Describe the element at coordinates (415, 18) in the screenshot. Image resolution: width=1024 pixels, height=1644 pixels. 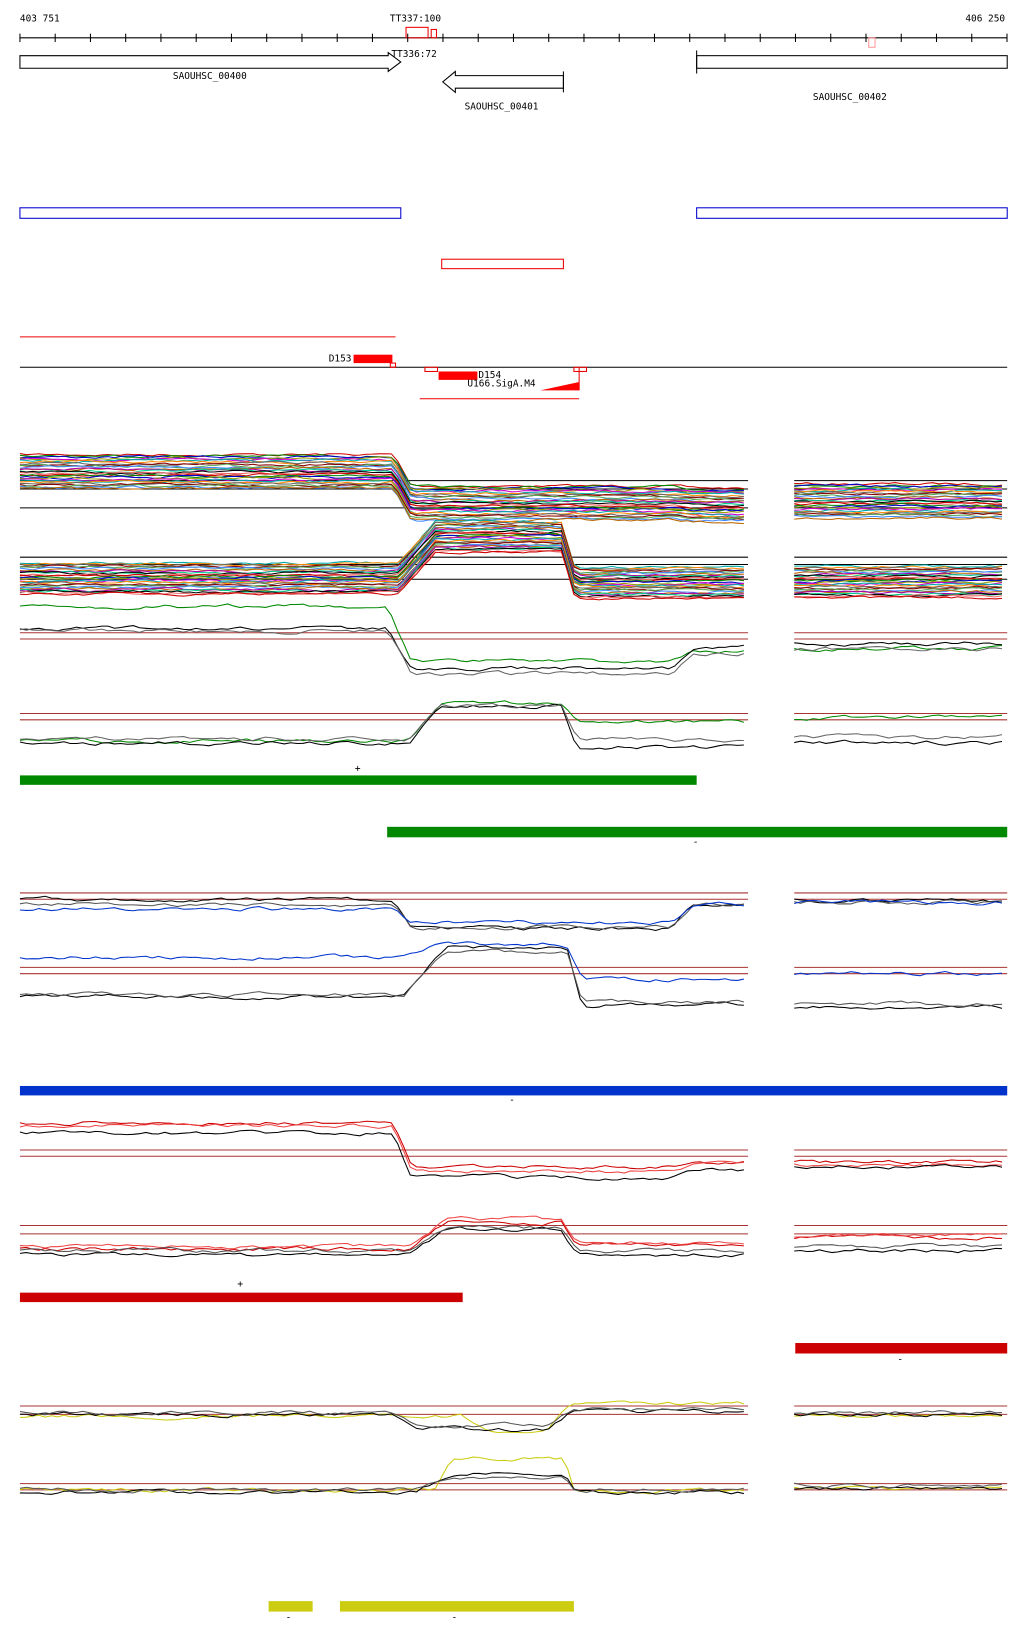
I see `terminator-label: TT337:100` at that location.